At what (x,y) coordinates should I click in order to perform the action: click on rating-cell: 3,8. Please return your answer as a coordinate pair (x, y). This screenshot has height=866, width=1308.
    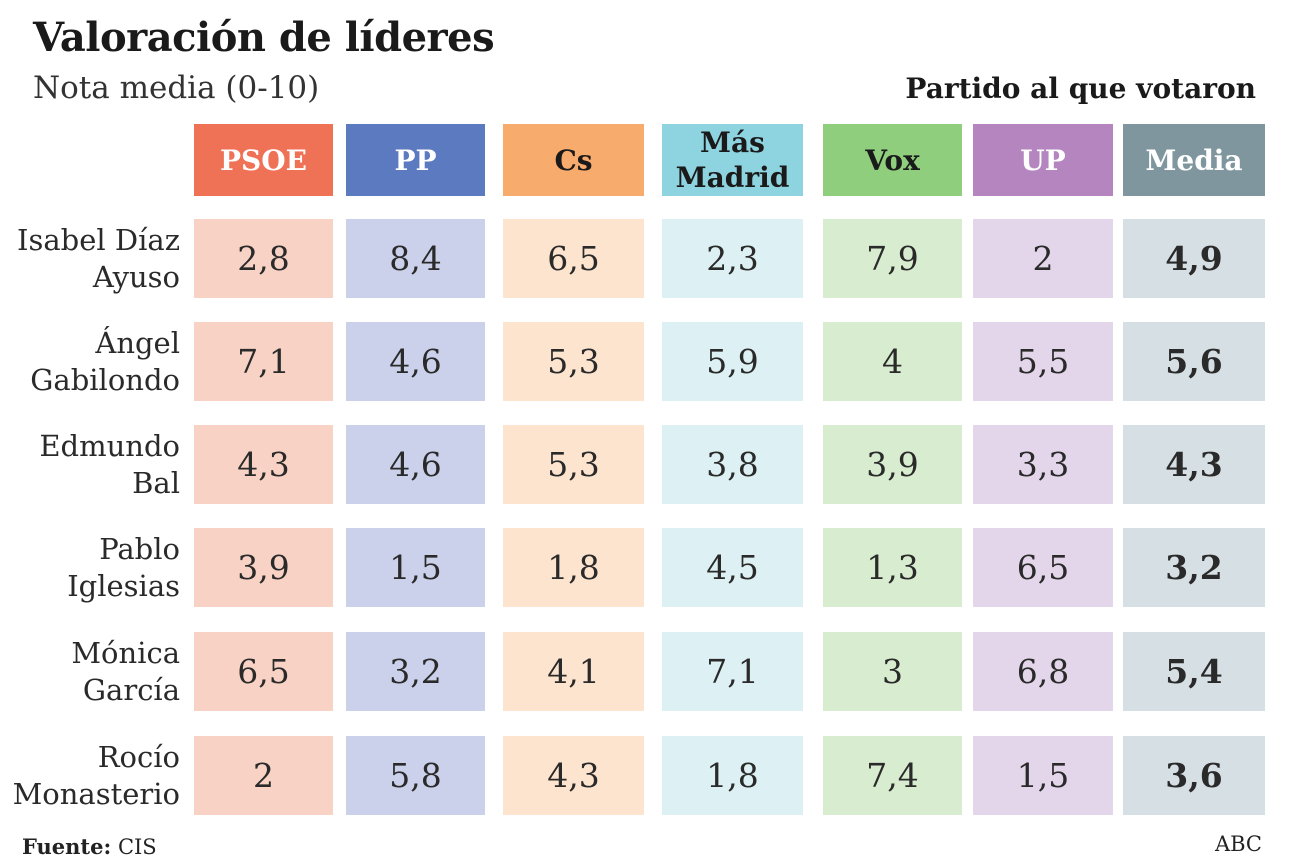
    Looking at the image, I should click on (732, 464).